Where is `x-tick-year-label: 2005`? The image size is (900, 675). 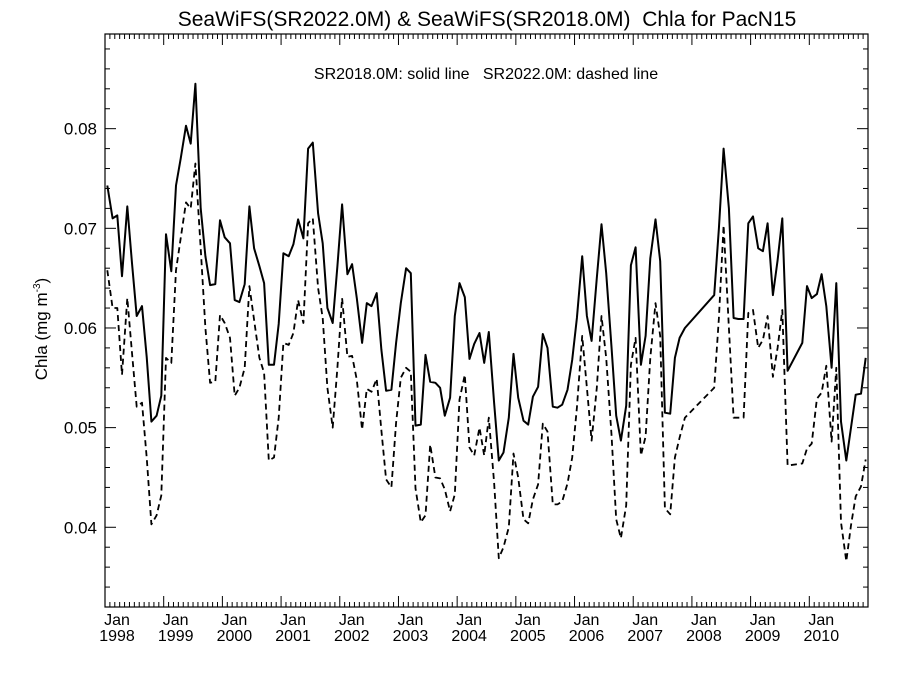 x-tick-year-label: 2005 is located at coordinates (528, 636).